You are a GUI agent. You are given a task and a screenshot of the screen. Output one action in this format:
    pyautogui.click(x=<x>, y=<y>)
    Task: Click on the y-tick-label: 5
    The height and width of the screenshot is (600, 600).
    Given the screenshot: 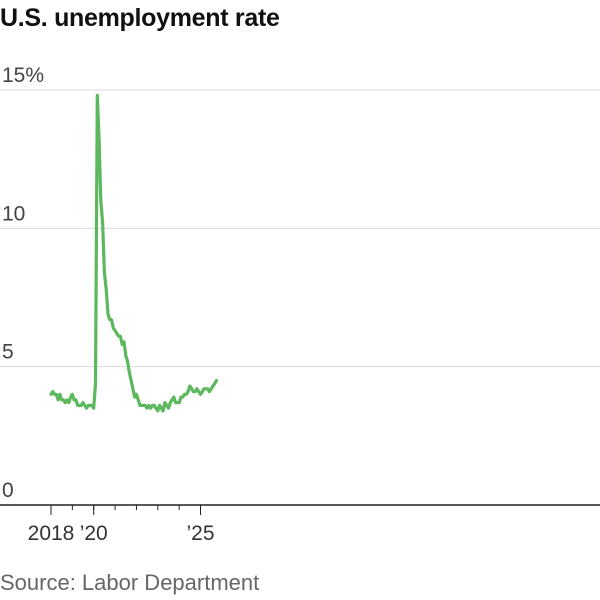 What is the action you would take?
    pyautogui.click(x=8, y=352)
    